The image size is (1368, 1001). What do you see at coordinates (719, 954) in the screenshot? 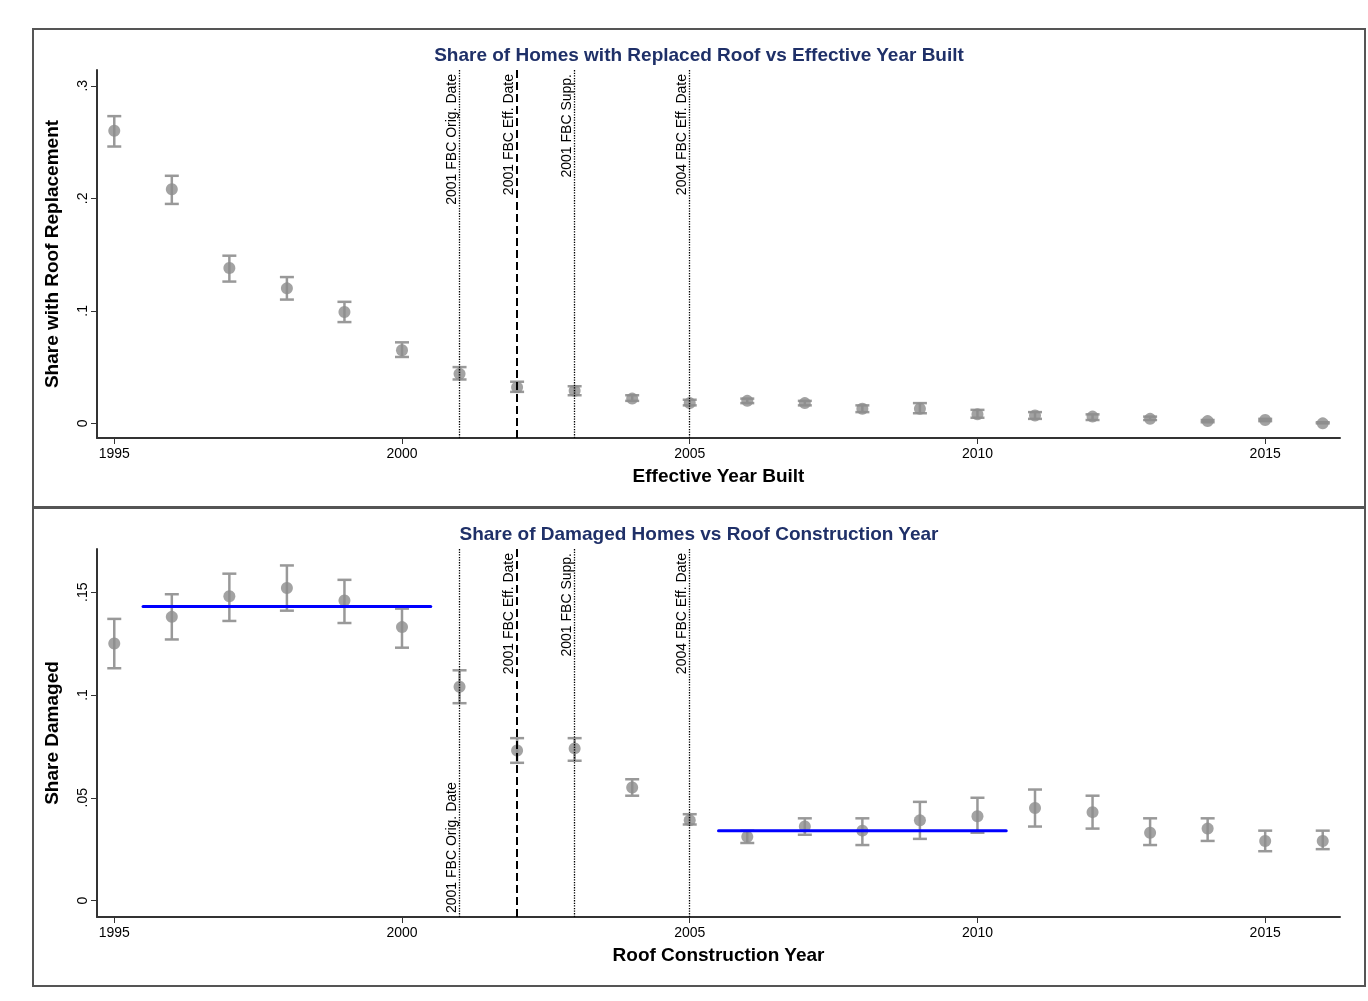
I see `x-axis-title: Roof Construction Year` at bounding box center [719, 954].